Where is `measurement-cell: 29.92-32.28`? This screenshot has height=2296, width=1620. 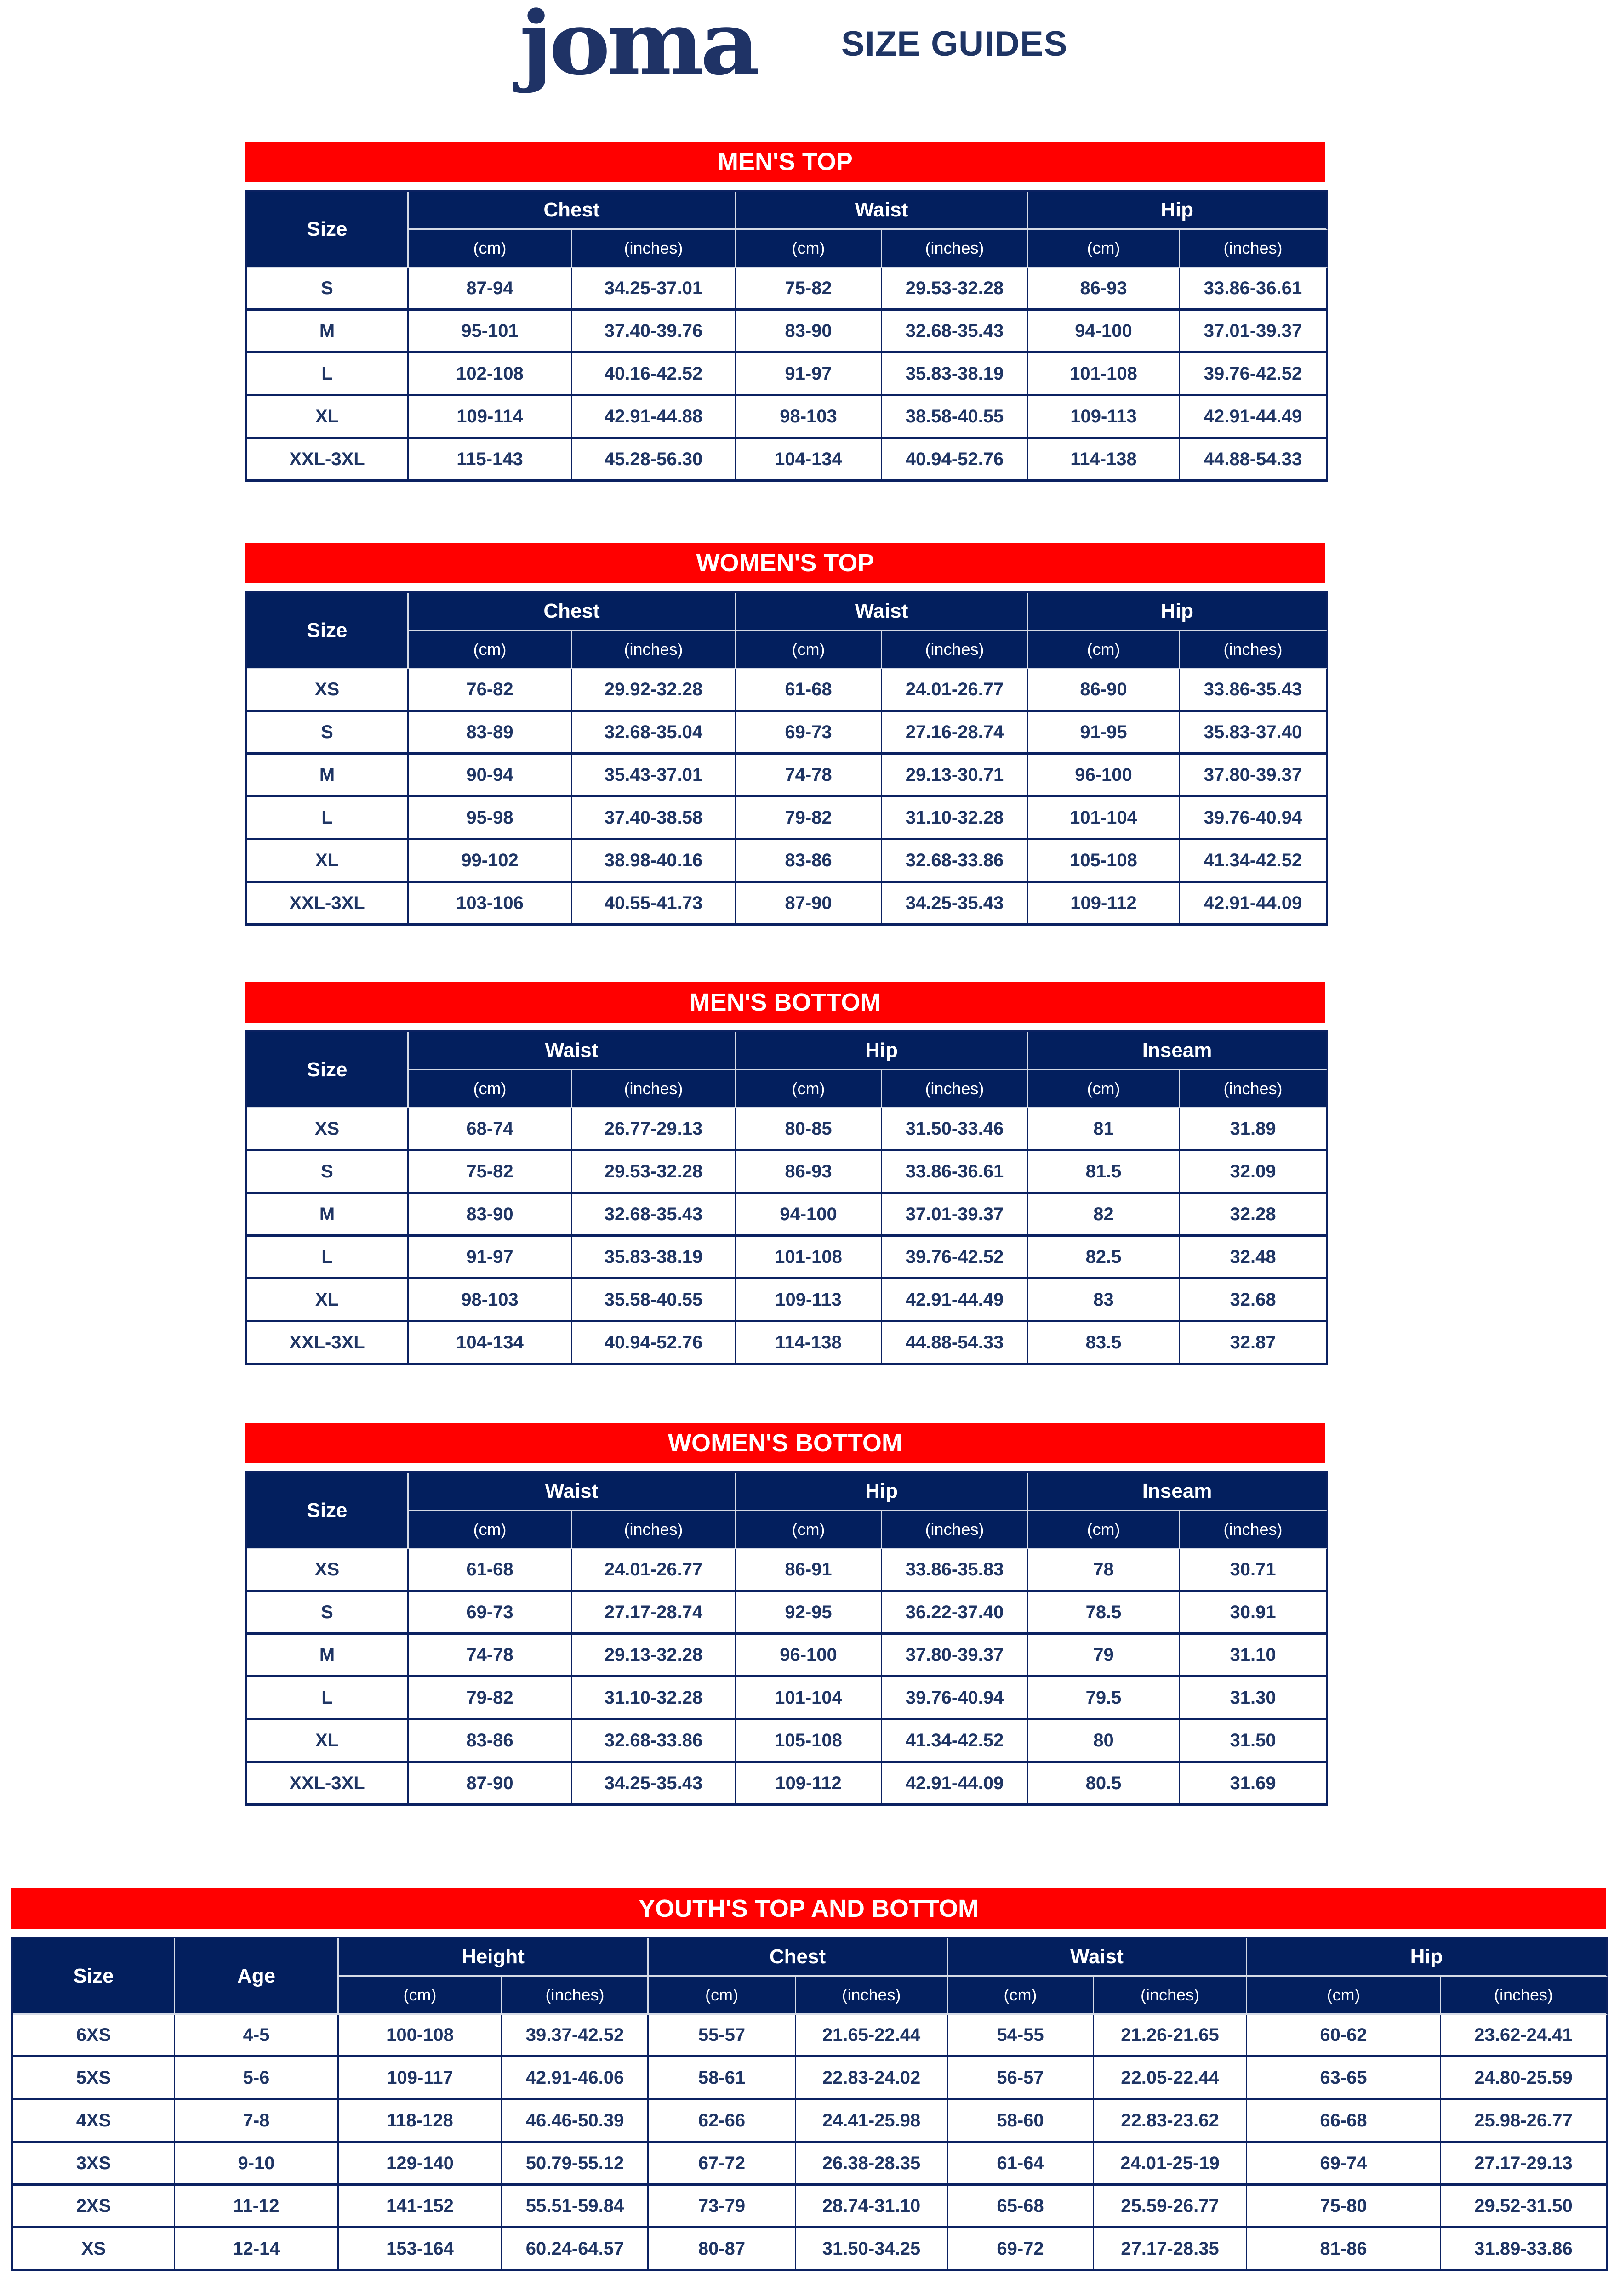 measurement-cell: 29.92-32.28 is located at coordinates (654, 691).